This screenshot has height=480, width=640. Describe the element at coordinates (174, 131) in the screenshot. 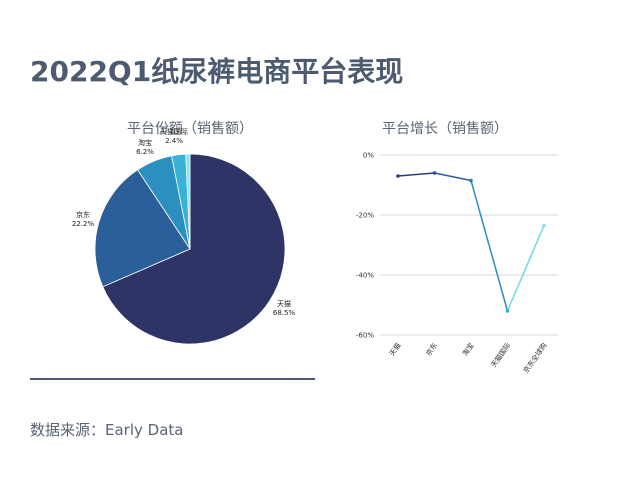

I see `pie-category-label: 天猫国际` at that location.